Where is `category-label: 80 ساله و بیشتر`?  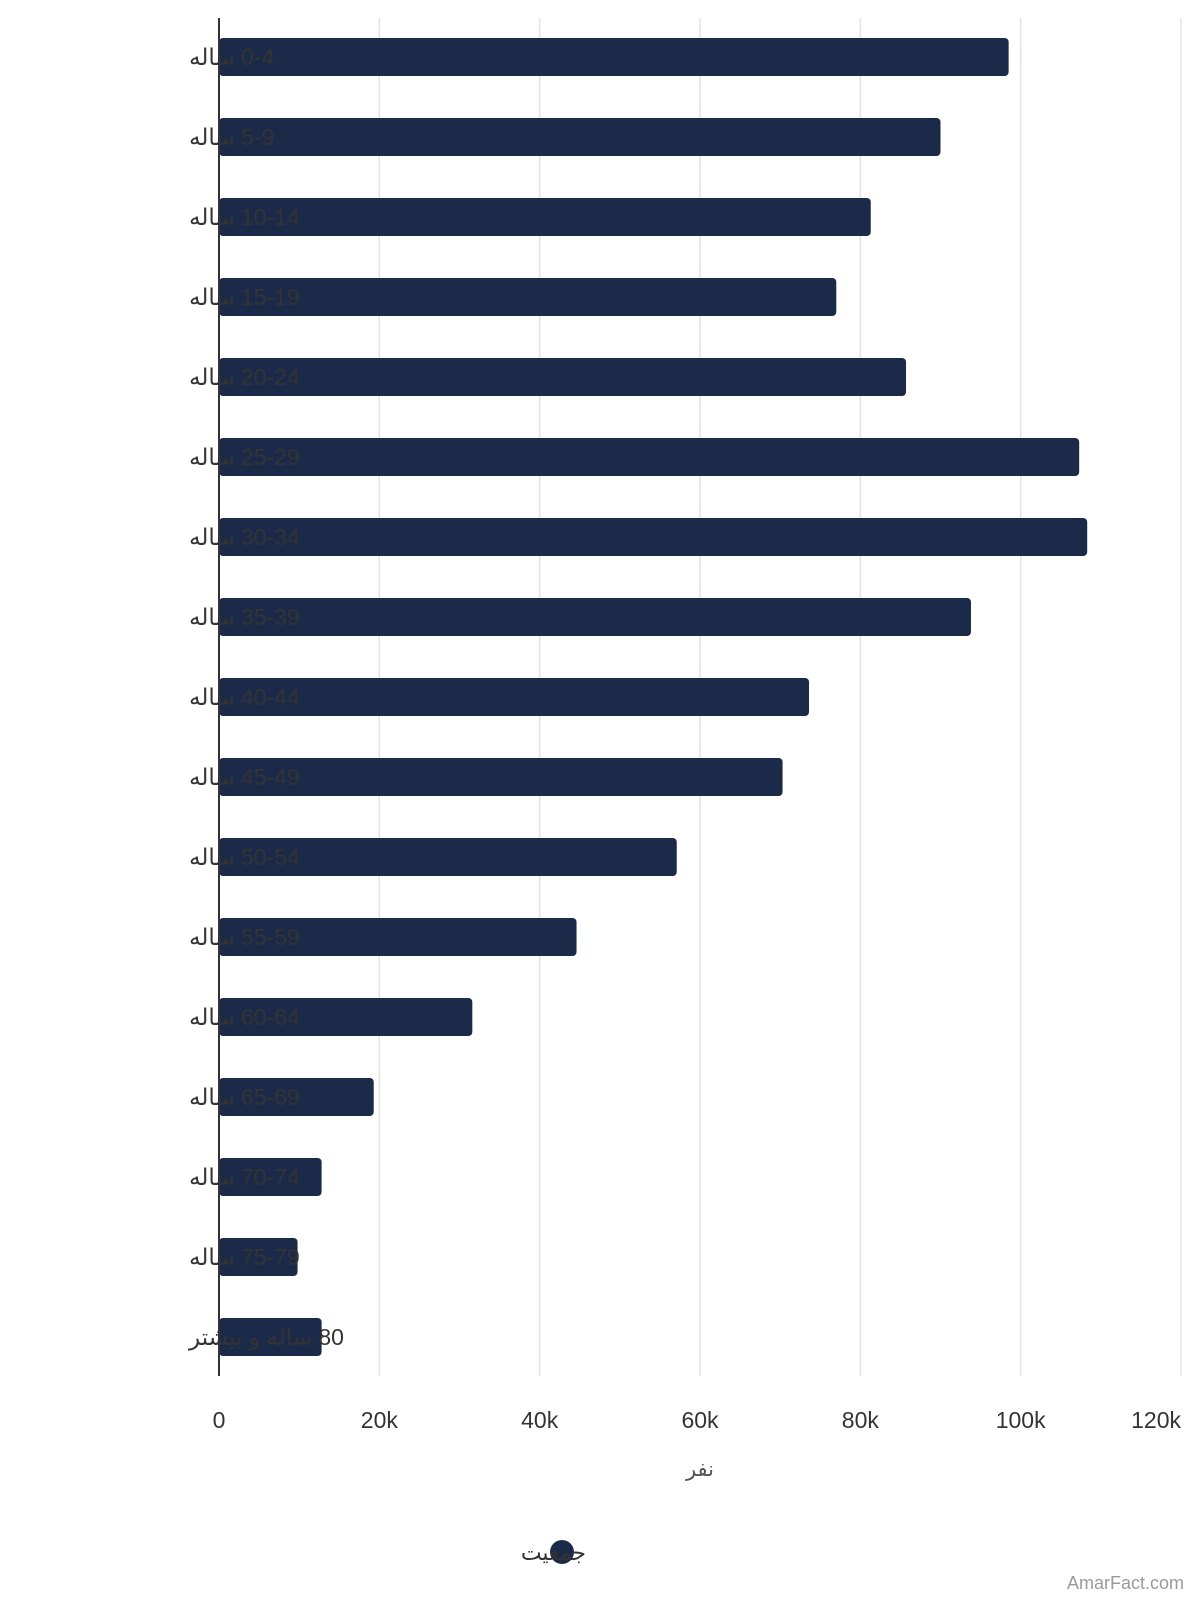 category-label: 80 ساله و بیشتر is located at coordinates (266, 1337).